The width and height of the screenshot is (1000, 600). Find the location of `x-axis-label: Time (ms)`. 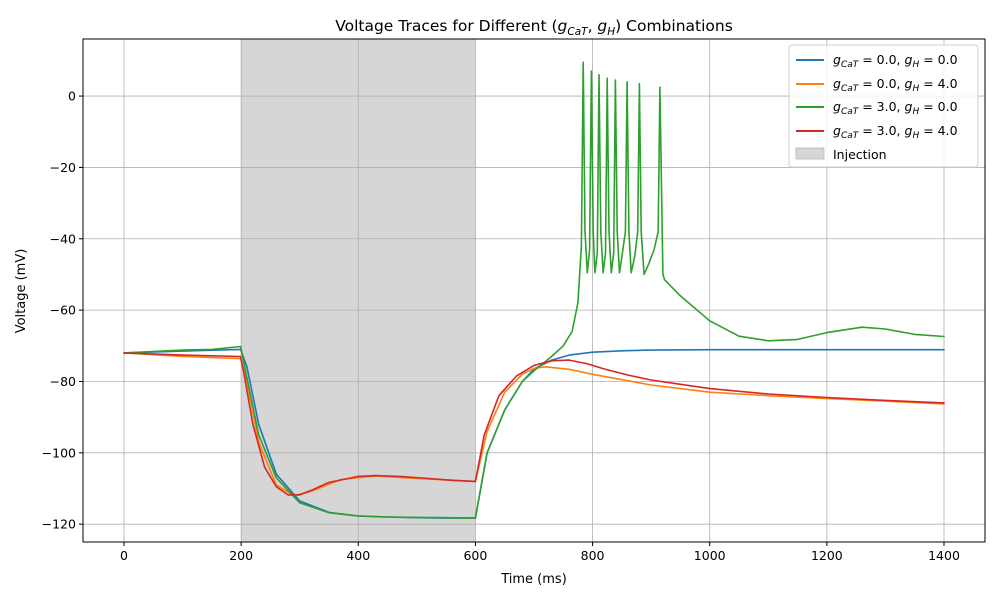

x-axis-label: Time (ms) is located at coordinates (533, 579).